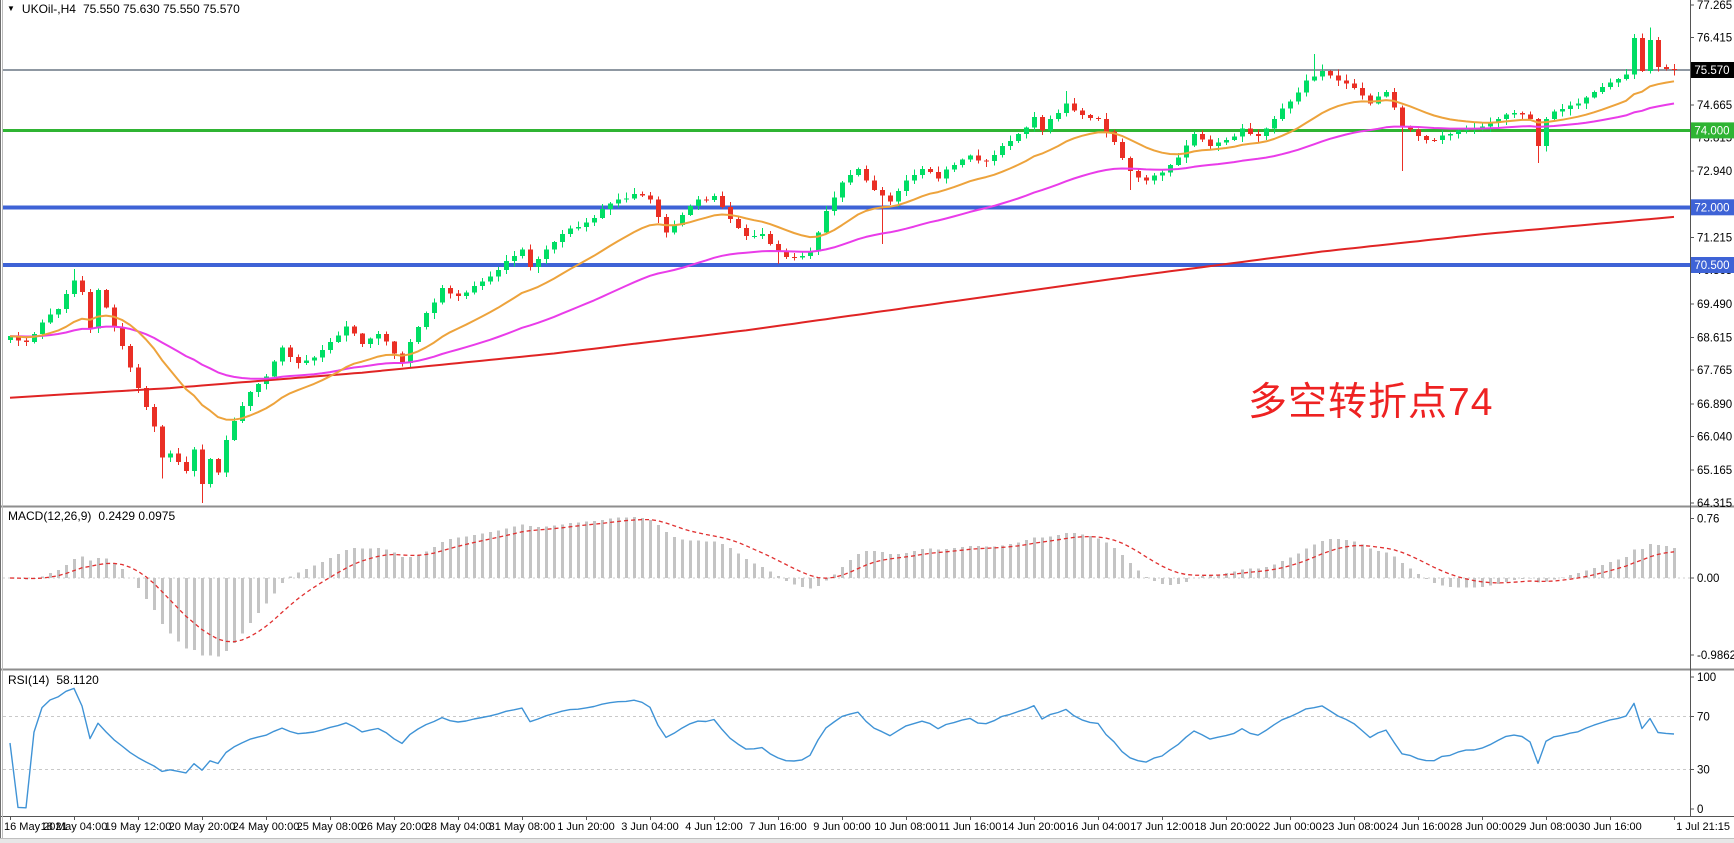 This screenshot has width=1734, height=843. Describe the element at coordinates (1715, 656) in the screenshot. I see `svg-text: -0.9862` at that location.